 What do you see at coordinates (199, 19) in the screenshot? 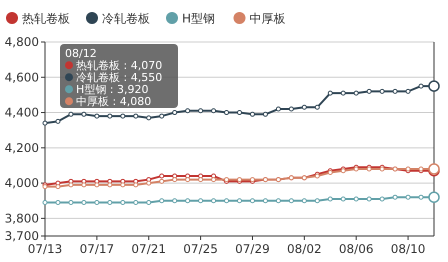
I see `legend-label: H型钢` at bounding box center [199, 19].